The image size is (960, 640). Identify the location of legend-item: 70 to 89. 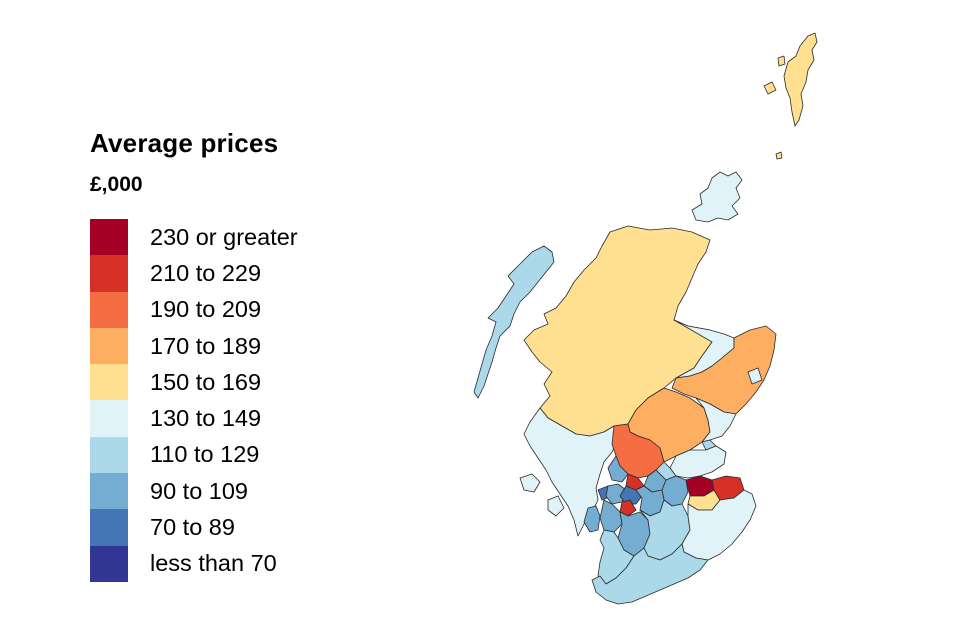
(194, 527).